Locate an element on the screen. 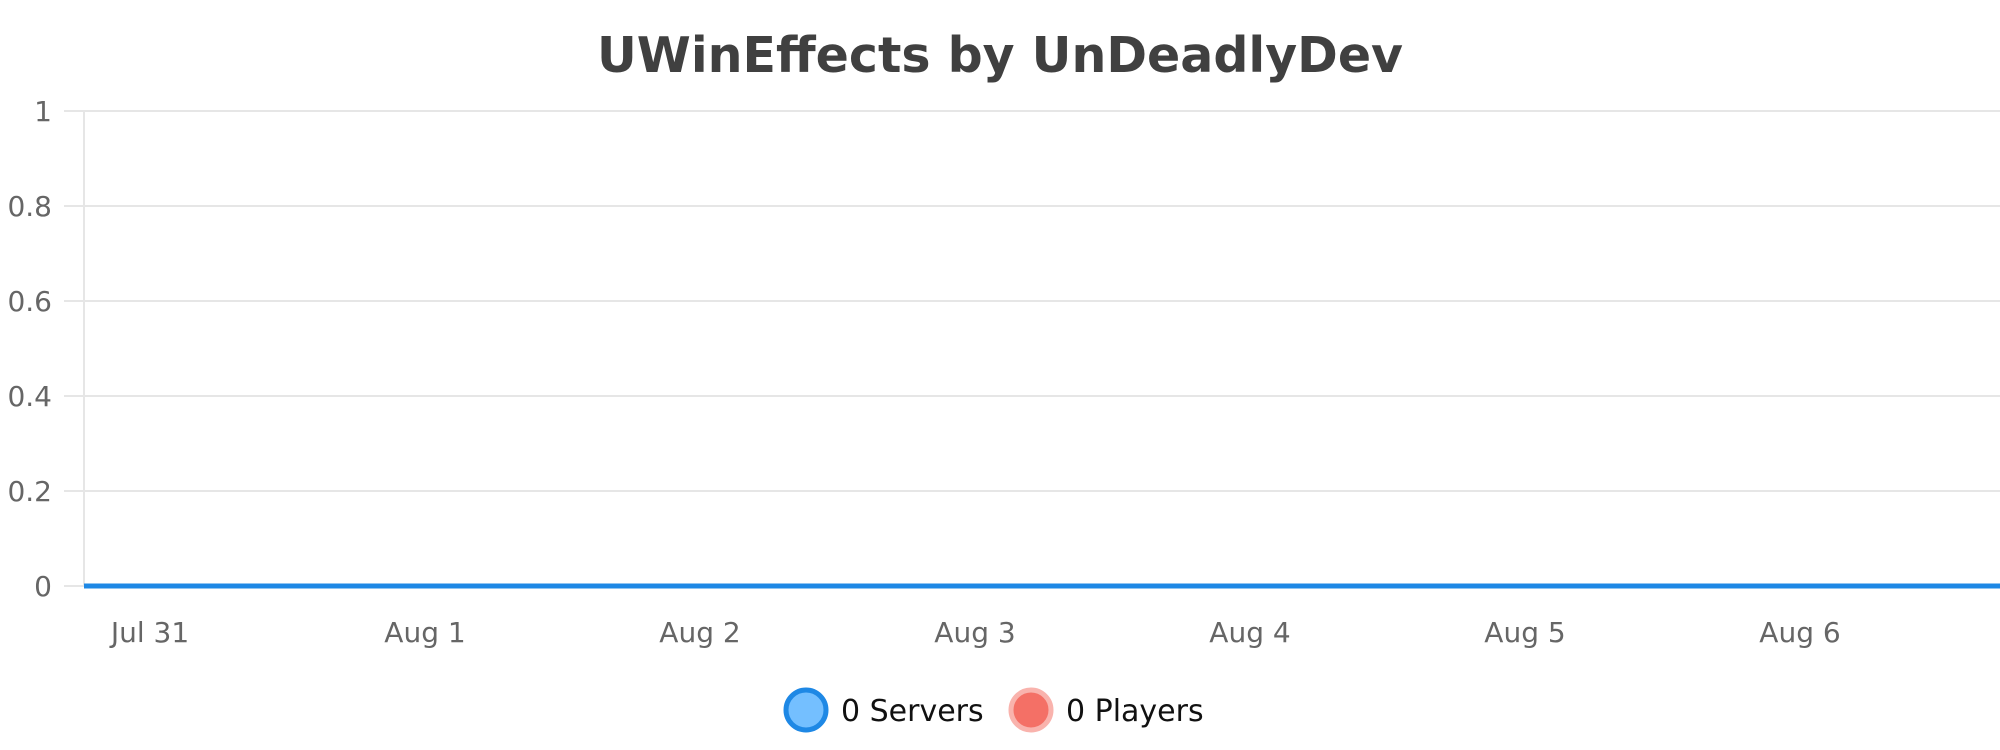 The width and height of the screenshot is (2000, 750). x-tick-label: Aug 3 is located at coordinates (974, 632).